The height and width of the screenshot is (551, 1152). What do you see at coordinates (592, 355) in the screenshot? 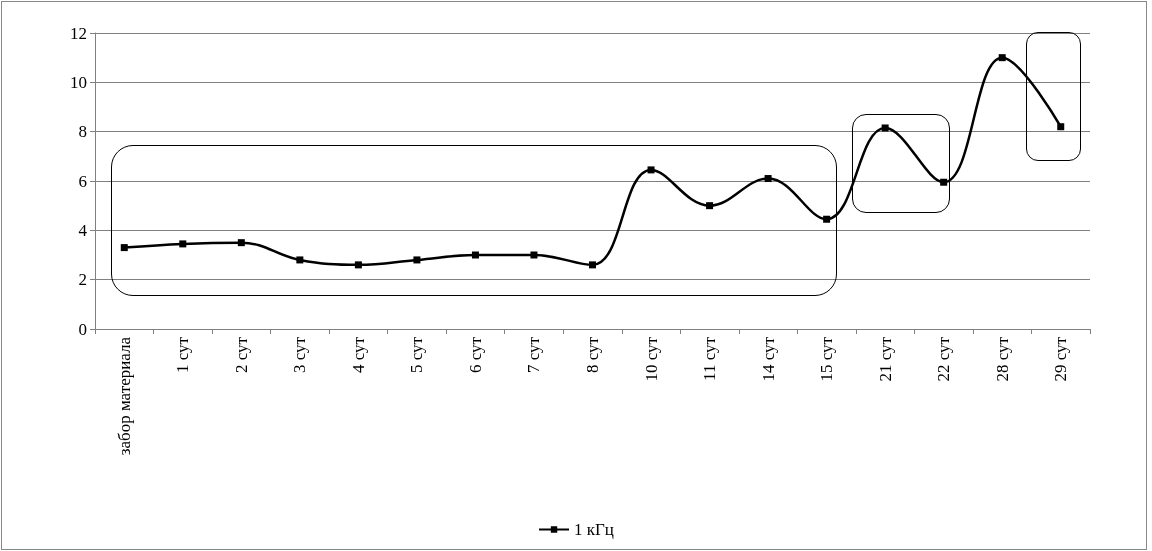
I see `x-tick-label: 8 сут` at bounding box center [592, 355].